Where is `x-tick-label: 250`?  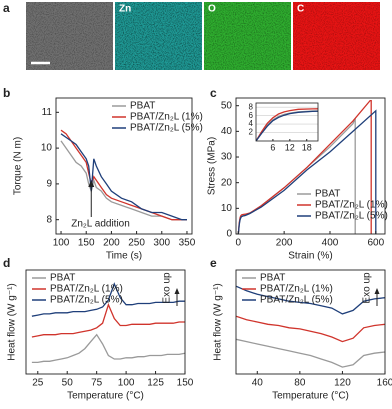
x-tick-label: 250 is located at coordinates (136, 243).